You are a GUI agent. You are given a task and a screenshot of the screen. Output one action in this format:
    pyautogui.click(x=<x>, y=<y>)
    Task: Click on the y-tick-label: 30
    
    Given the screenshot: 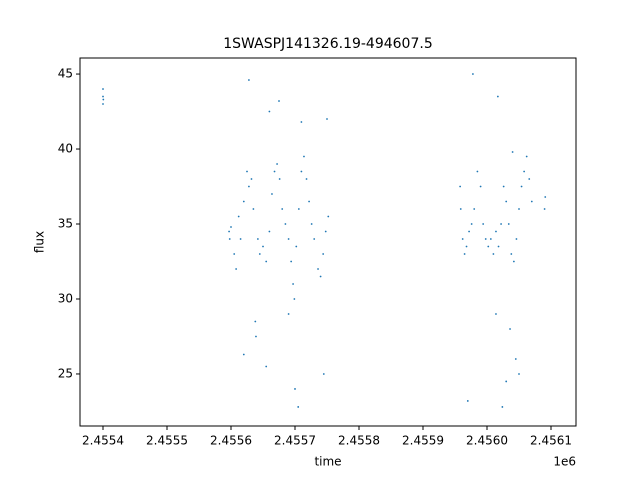 What is the action you would take?
    pyautogui.click(x=65, y=298)
    